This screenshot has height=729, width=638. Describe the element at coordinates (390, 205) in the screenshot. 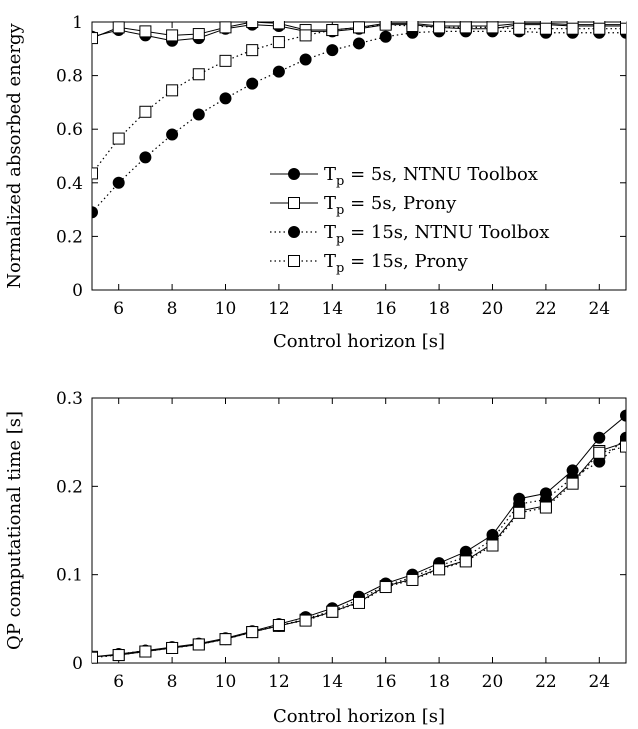

I see `legend-label: Tp = 5s, Prony` at that location.